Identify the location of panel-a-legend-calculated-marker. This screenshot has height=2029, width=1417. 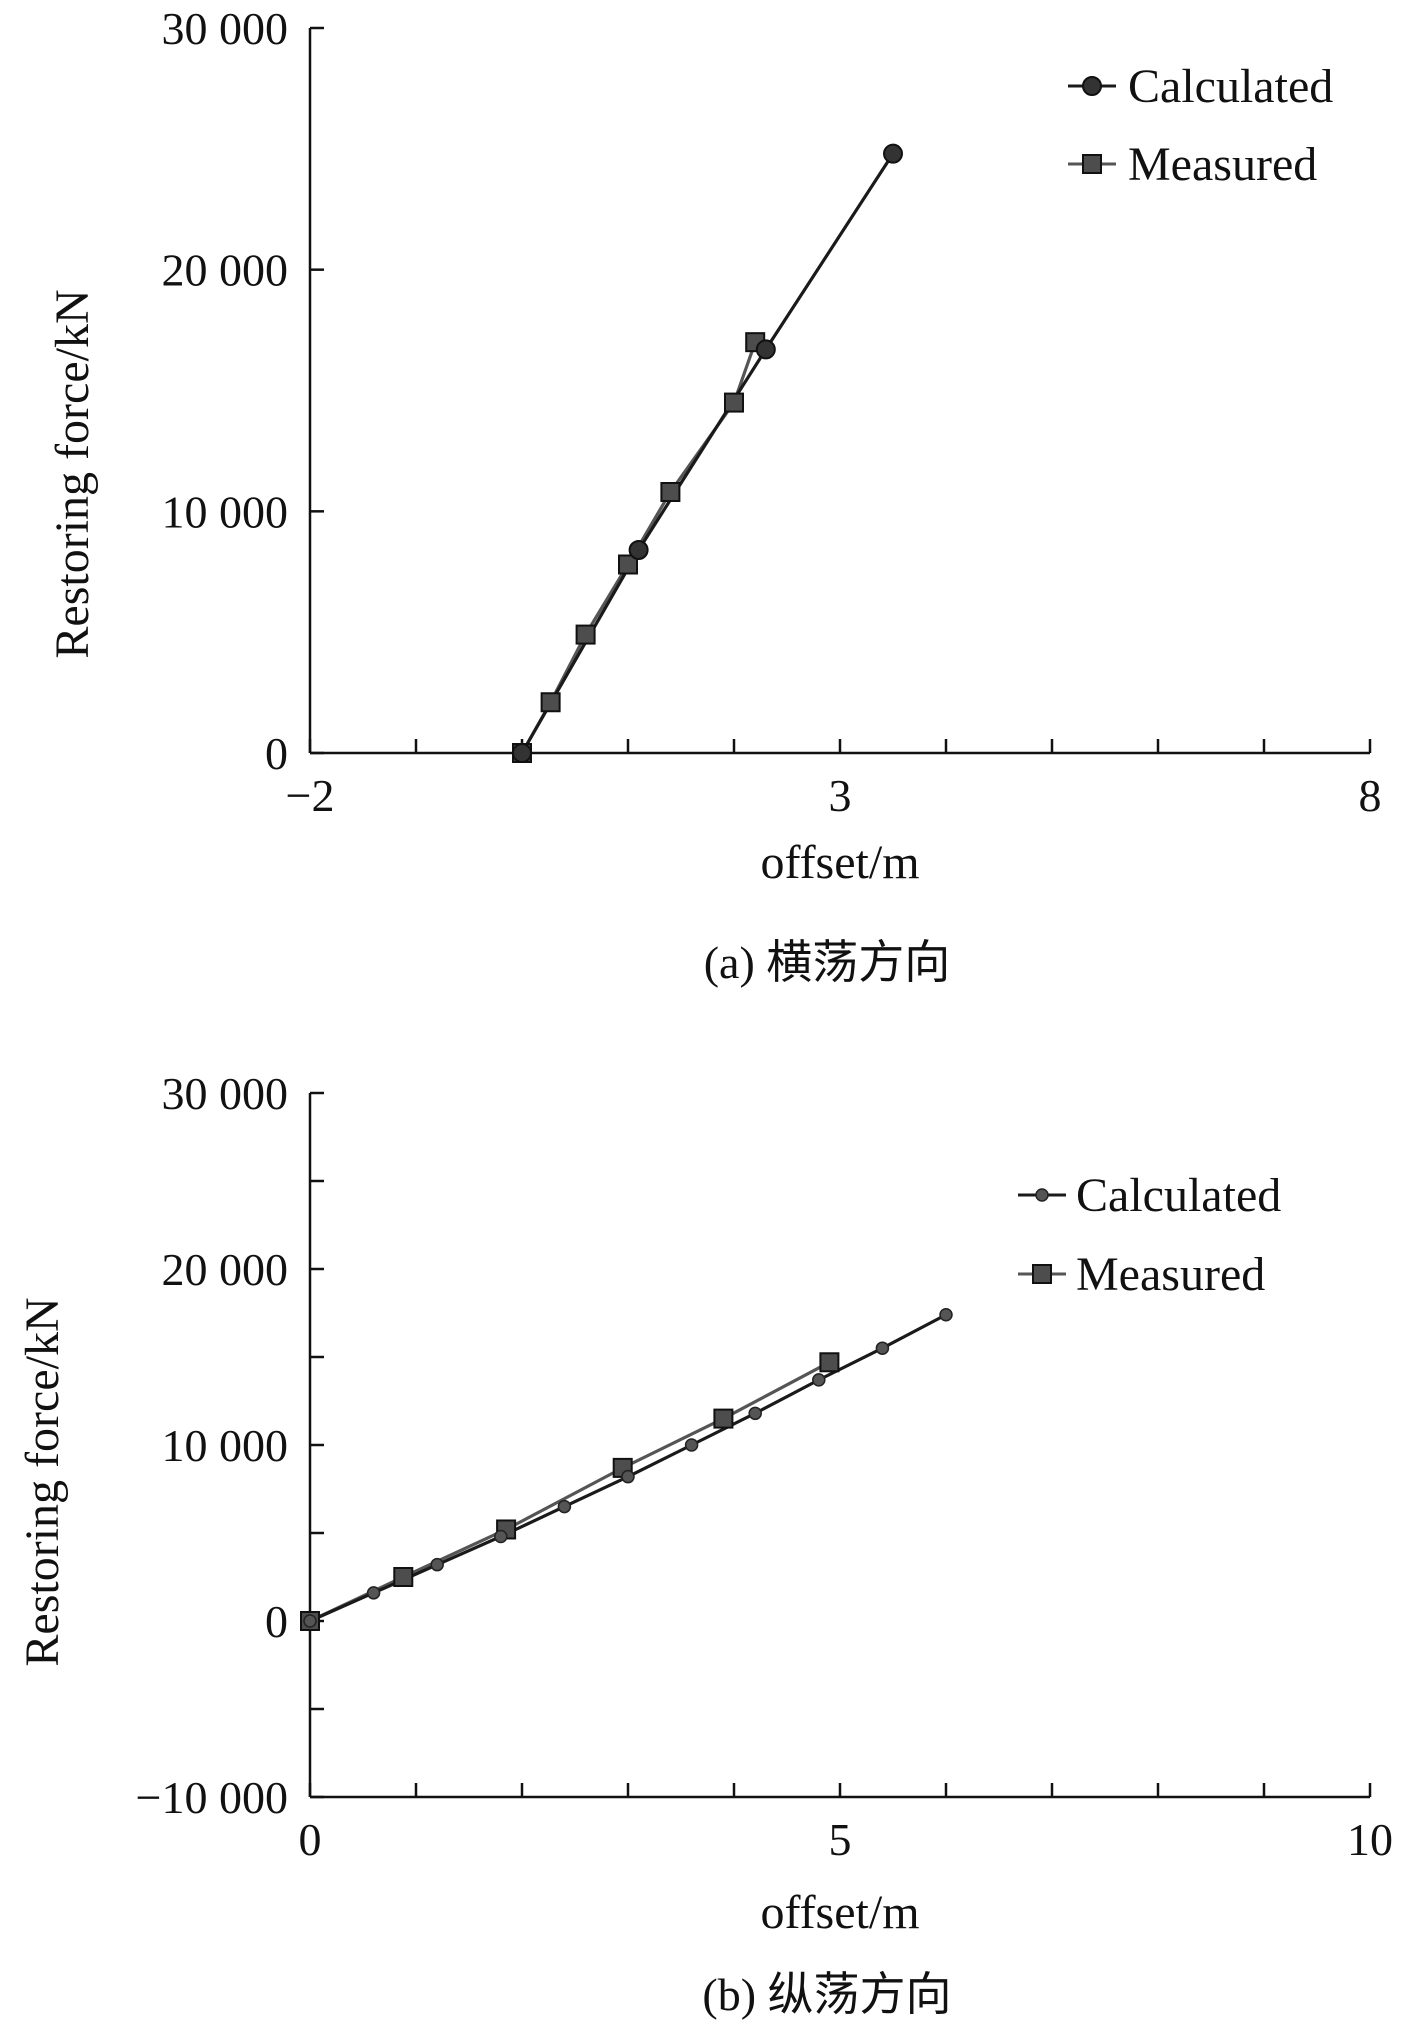
(1092, 86).